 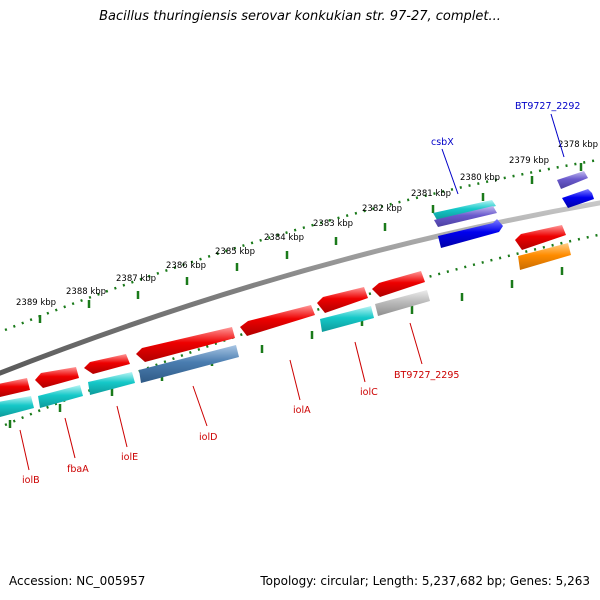 I want to click on scale-label: 2378 kbp, so click(x=578, y=145).